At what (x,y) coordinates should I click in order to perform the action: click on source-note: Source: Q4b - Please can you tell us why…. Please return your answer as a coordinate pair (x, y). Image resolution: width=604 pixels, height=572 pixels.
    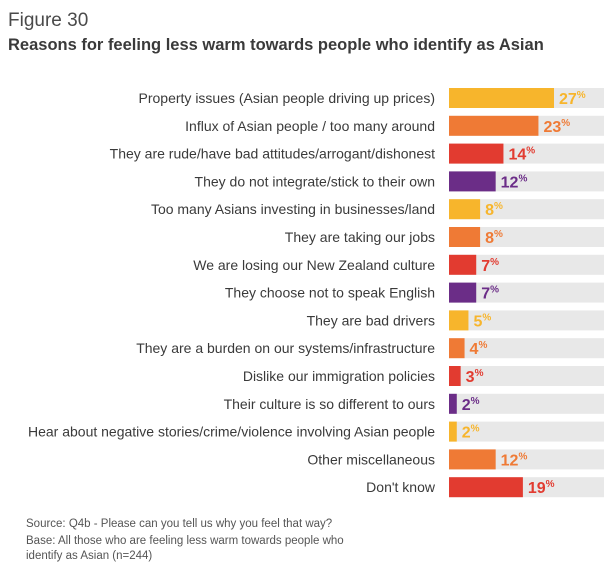
    Looking at the image, I should click on (179, 524).